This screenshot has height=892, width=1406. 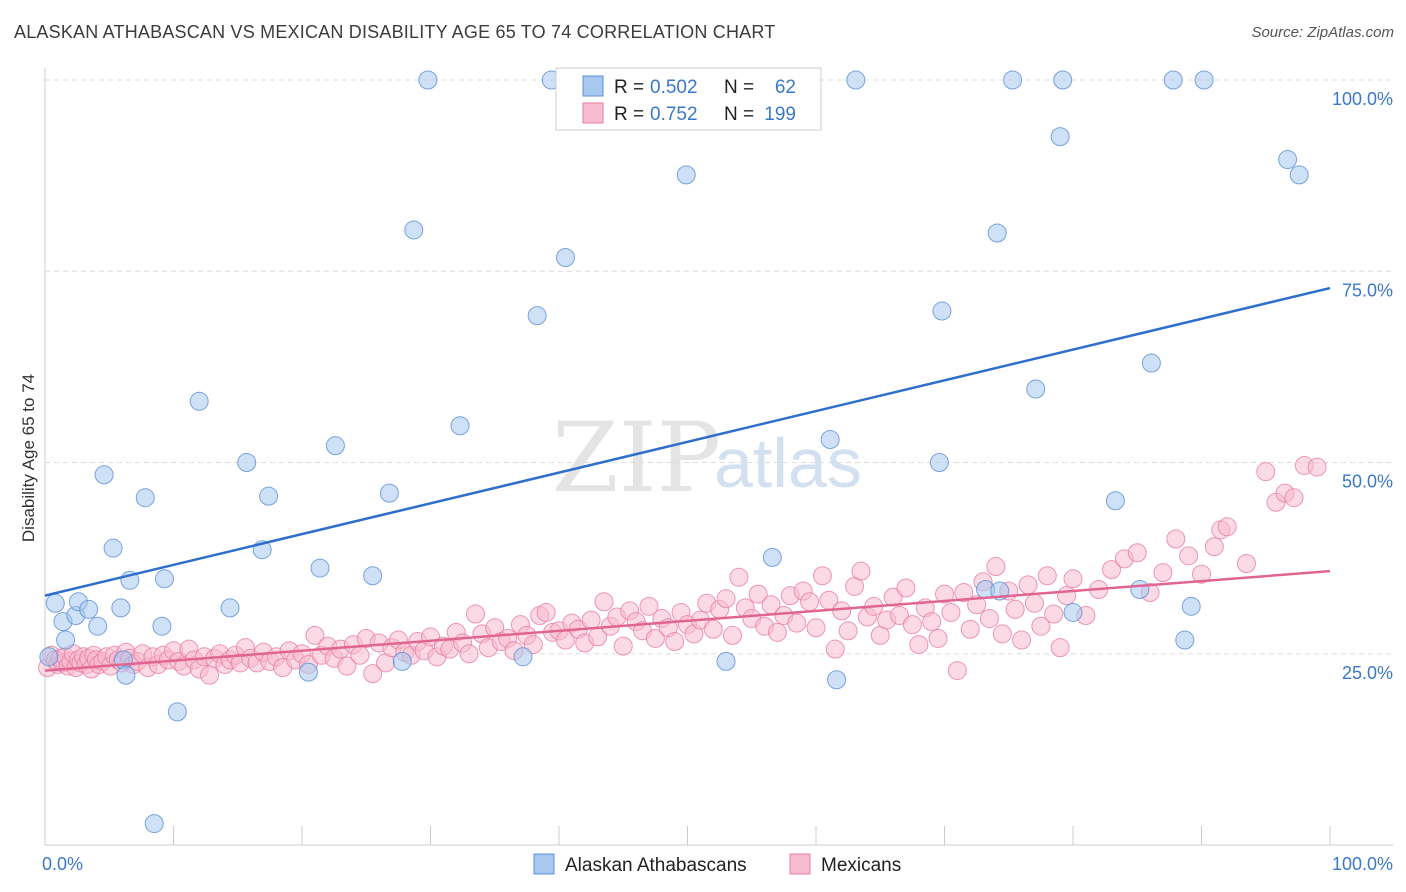 I want to click on legend-swatch-mexican, so click(x=593, y=113).